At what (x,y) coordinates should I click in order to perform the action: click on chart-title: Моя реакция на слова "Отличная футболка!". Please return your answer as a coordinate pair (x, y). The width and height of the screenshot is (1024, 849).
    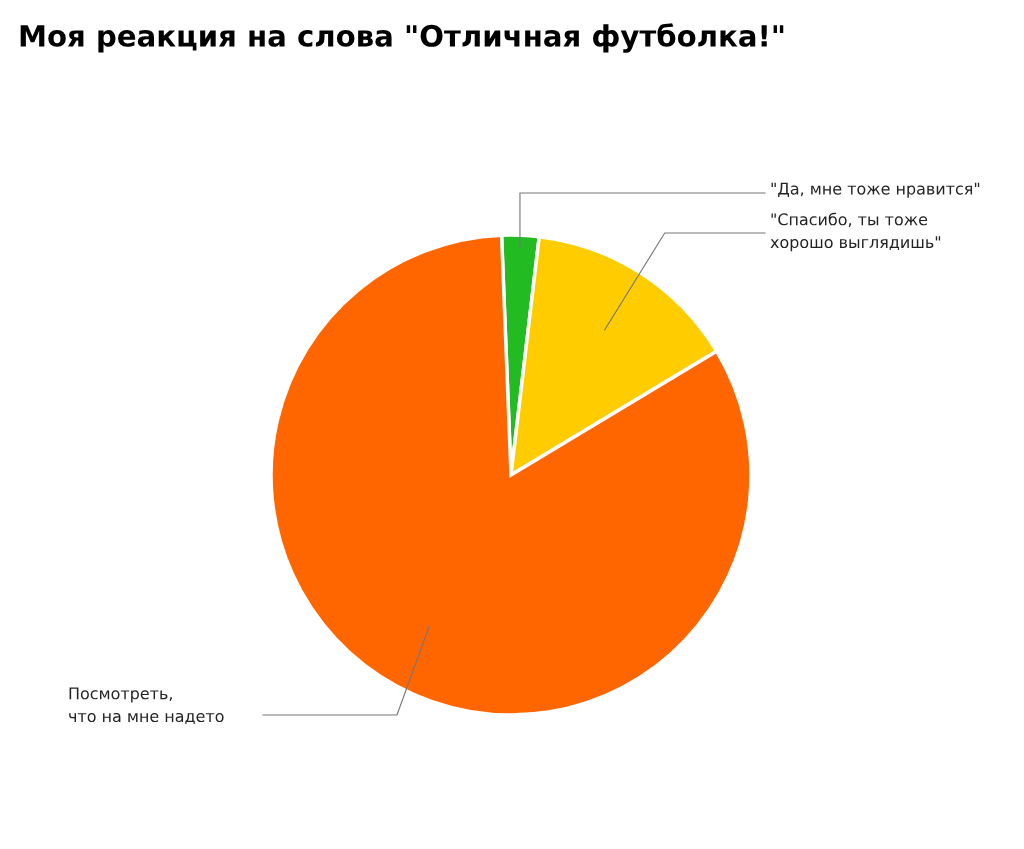
    Looking at the image, I should click on (402, 38).